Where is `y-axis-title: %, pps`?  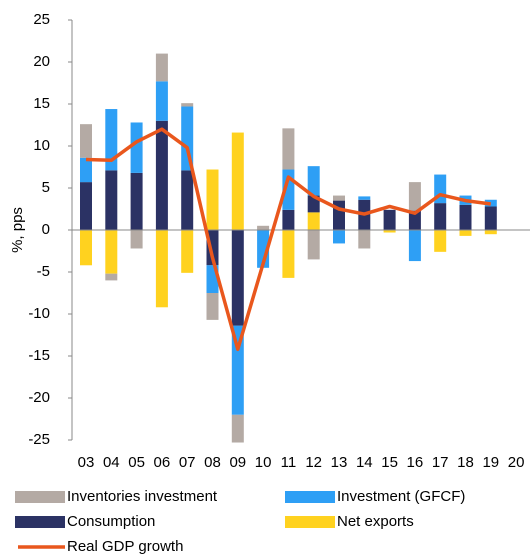 y-axis-title: %, pps is located at coordinates (17, 230).